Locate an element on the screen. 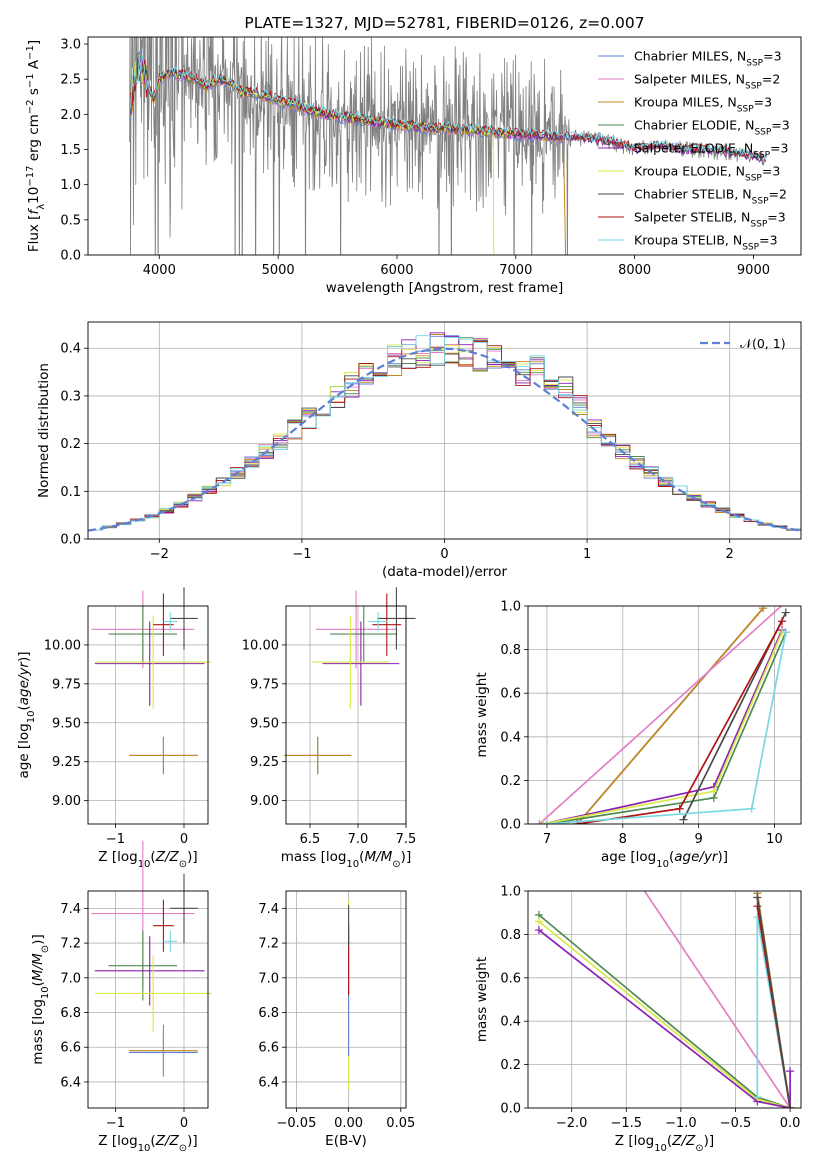 The width and height of the screenshot is (819, 1170). y-tick-label: 3.0 is located at coordinates (70, 45).